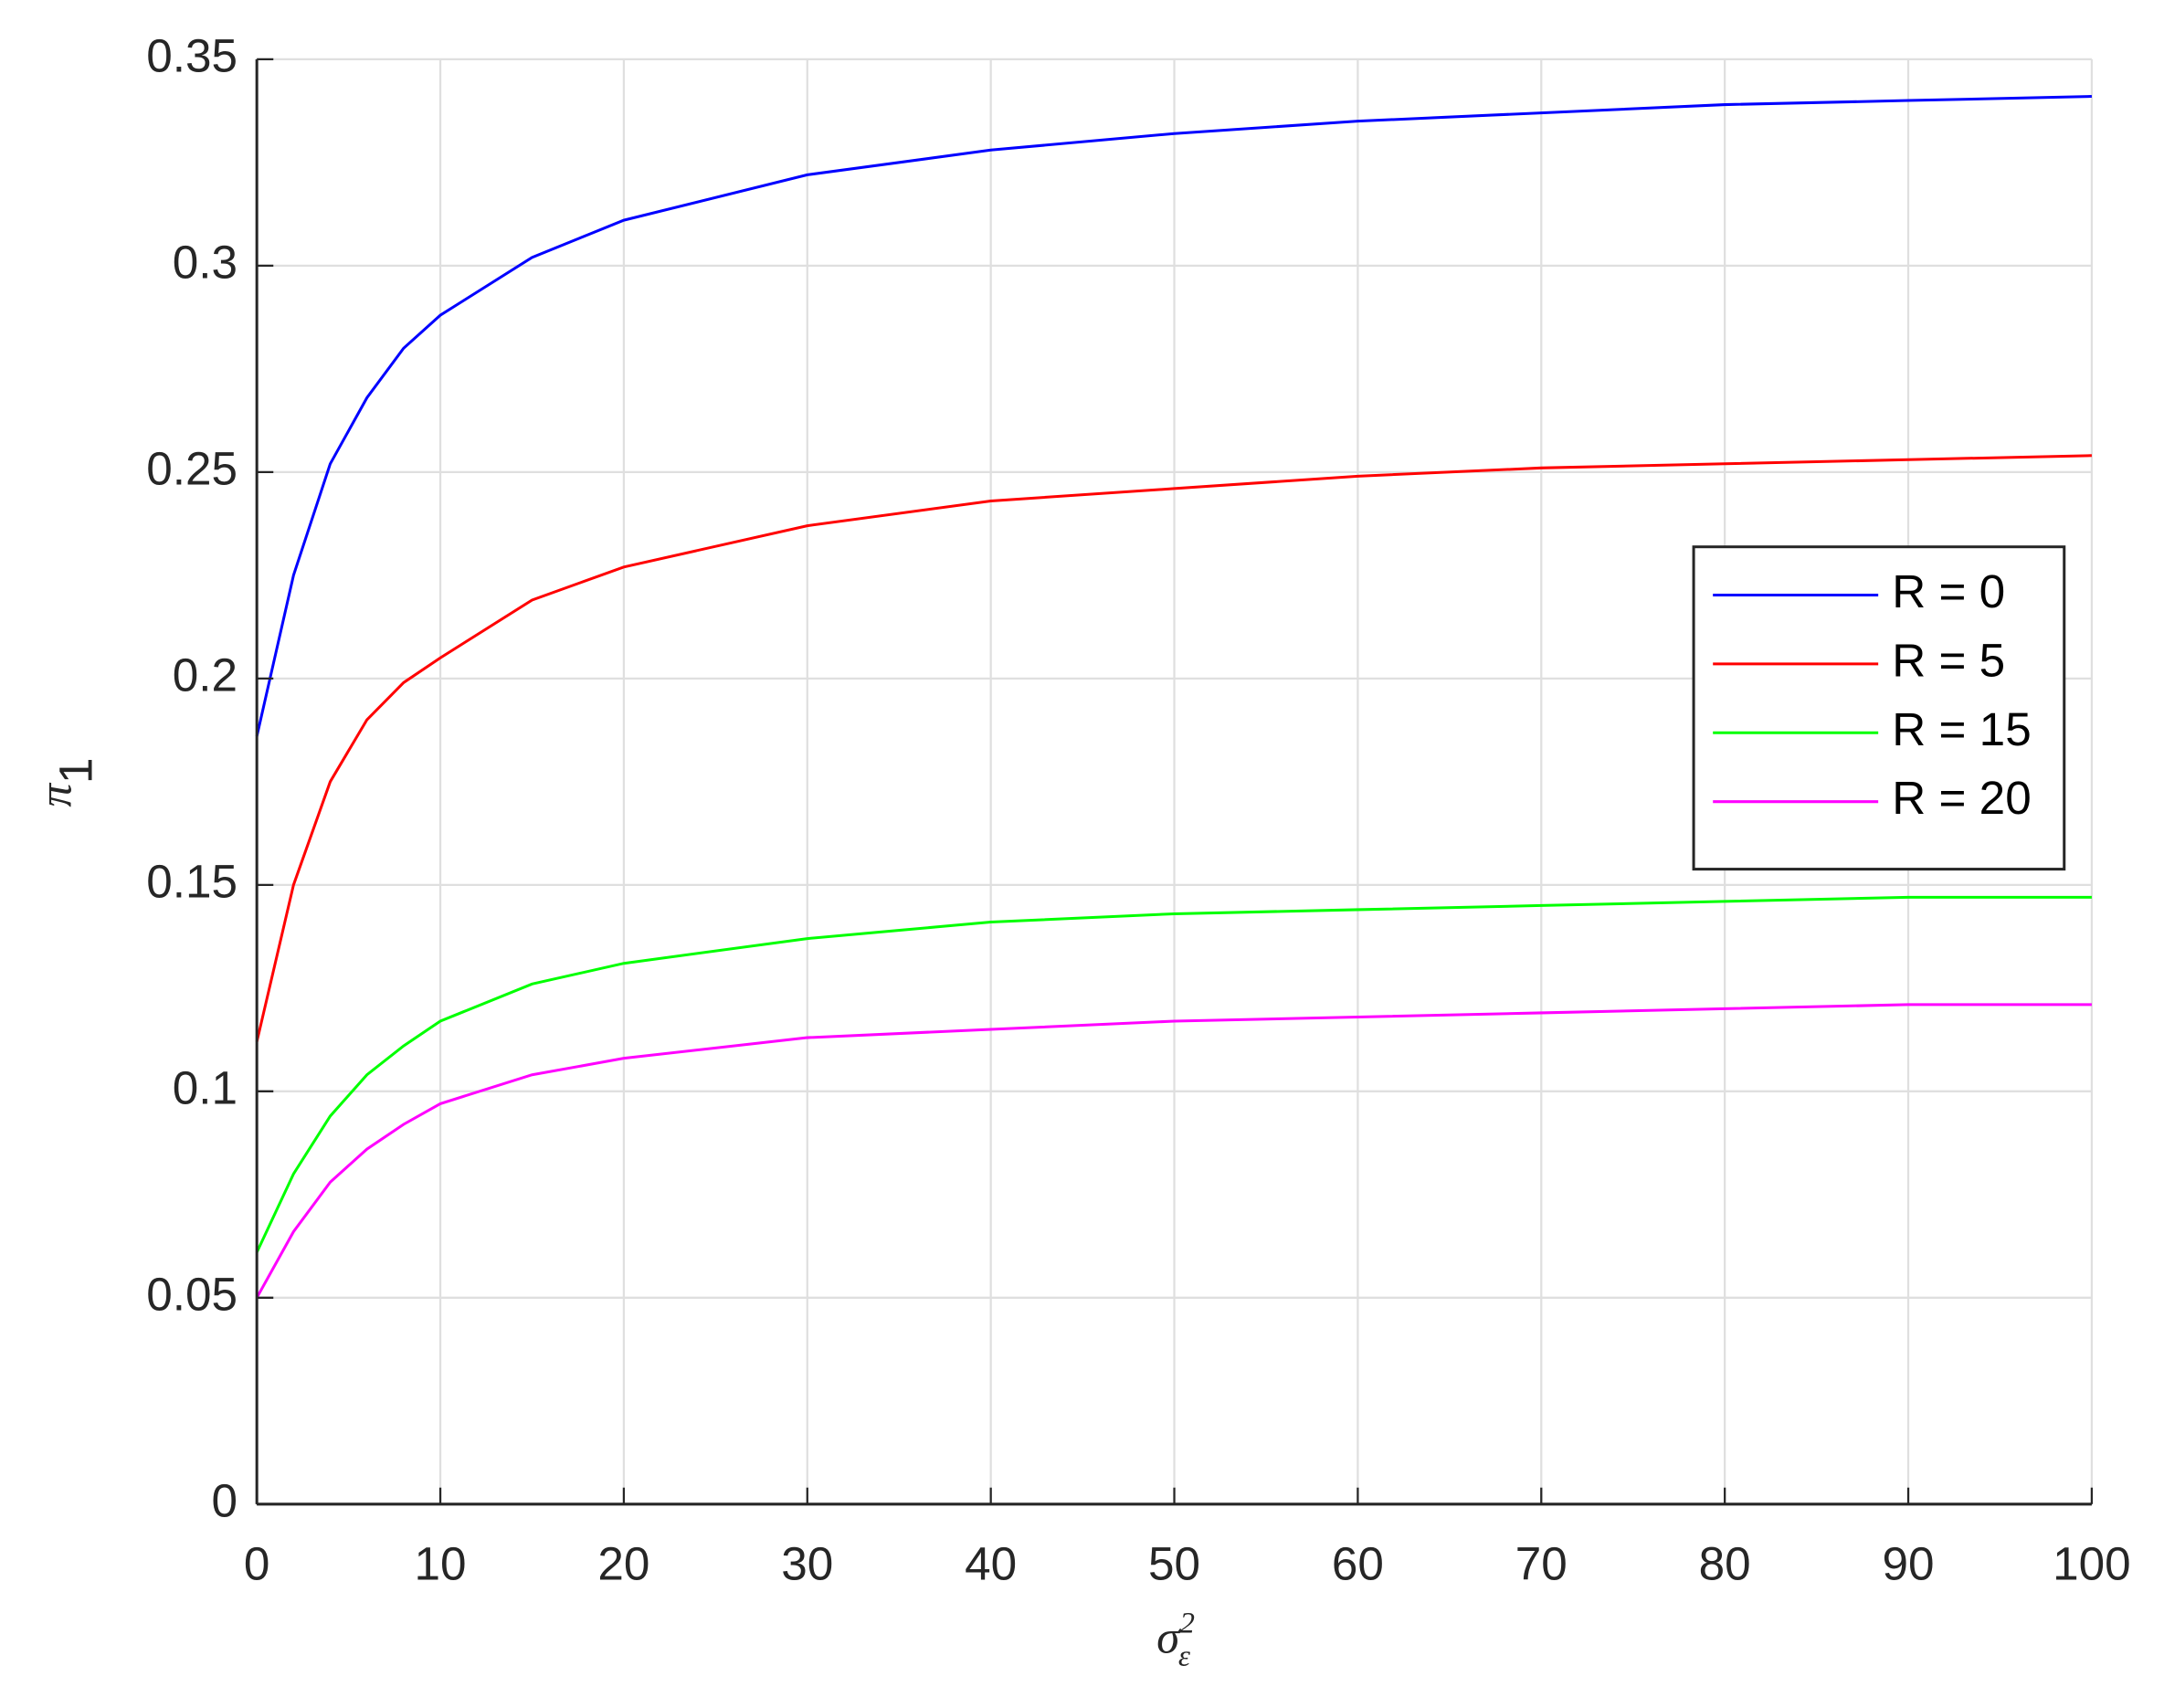 The height and width of the screenshot is (1708, 2164). Describe the element at coordinates (991, 1564) in the screenshot. I see `x-tick-label: 40` at that location.